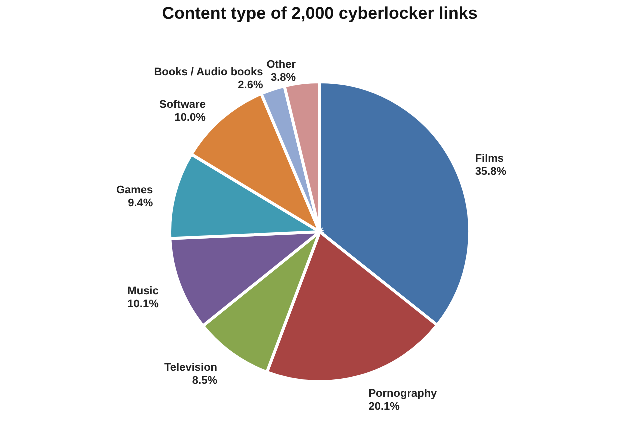 The width and height of the screenshot is (640, 442). I want to click on data-label: 3.8%, so click(283, 78).